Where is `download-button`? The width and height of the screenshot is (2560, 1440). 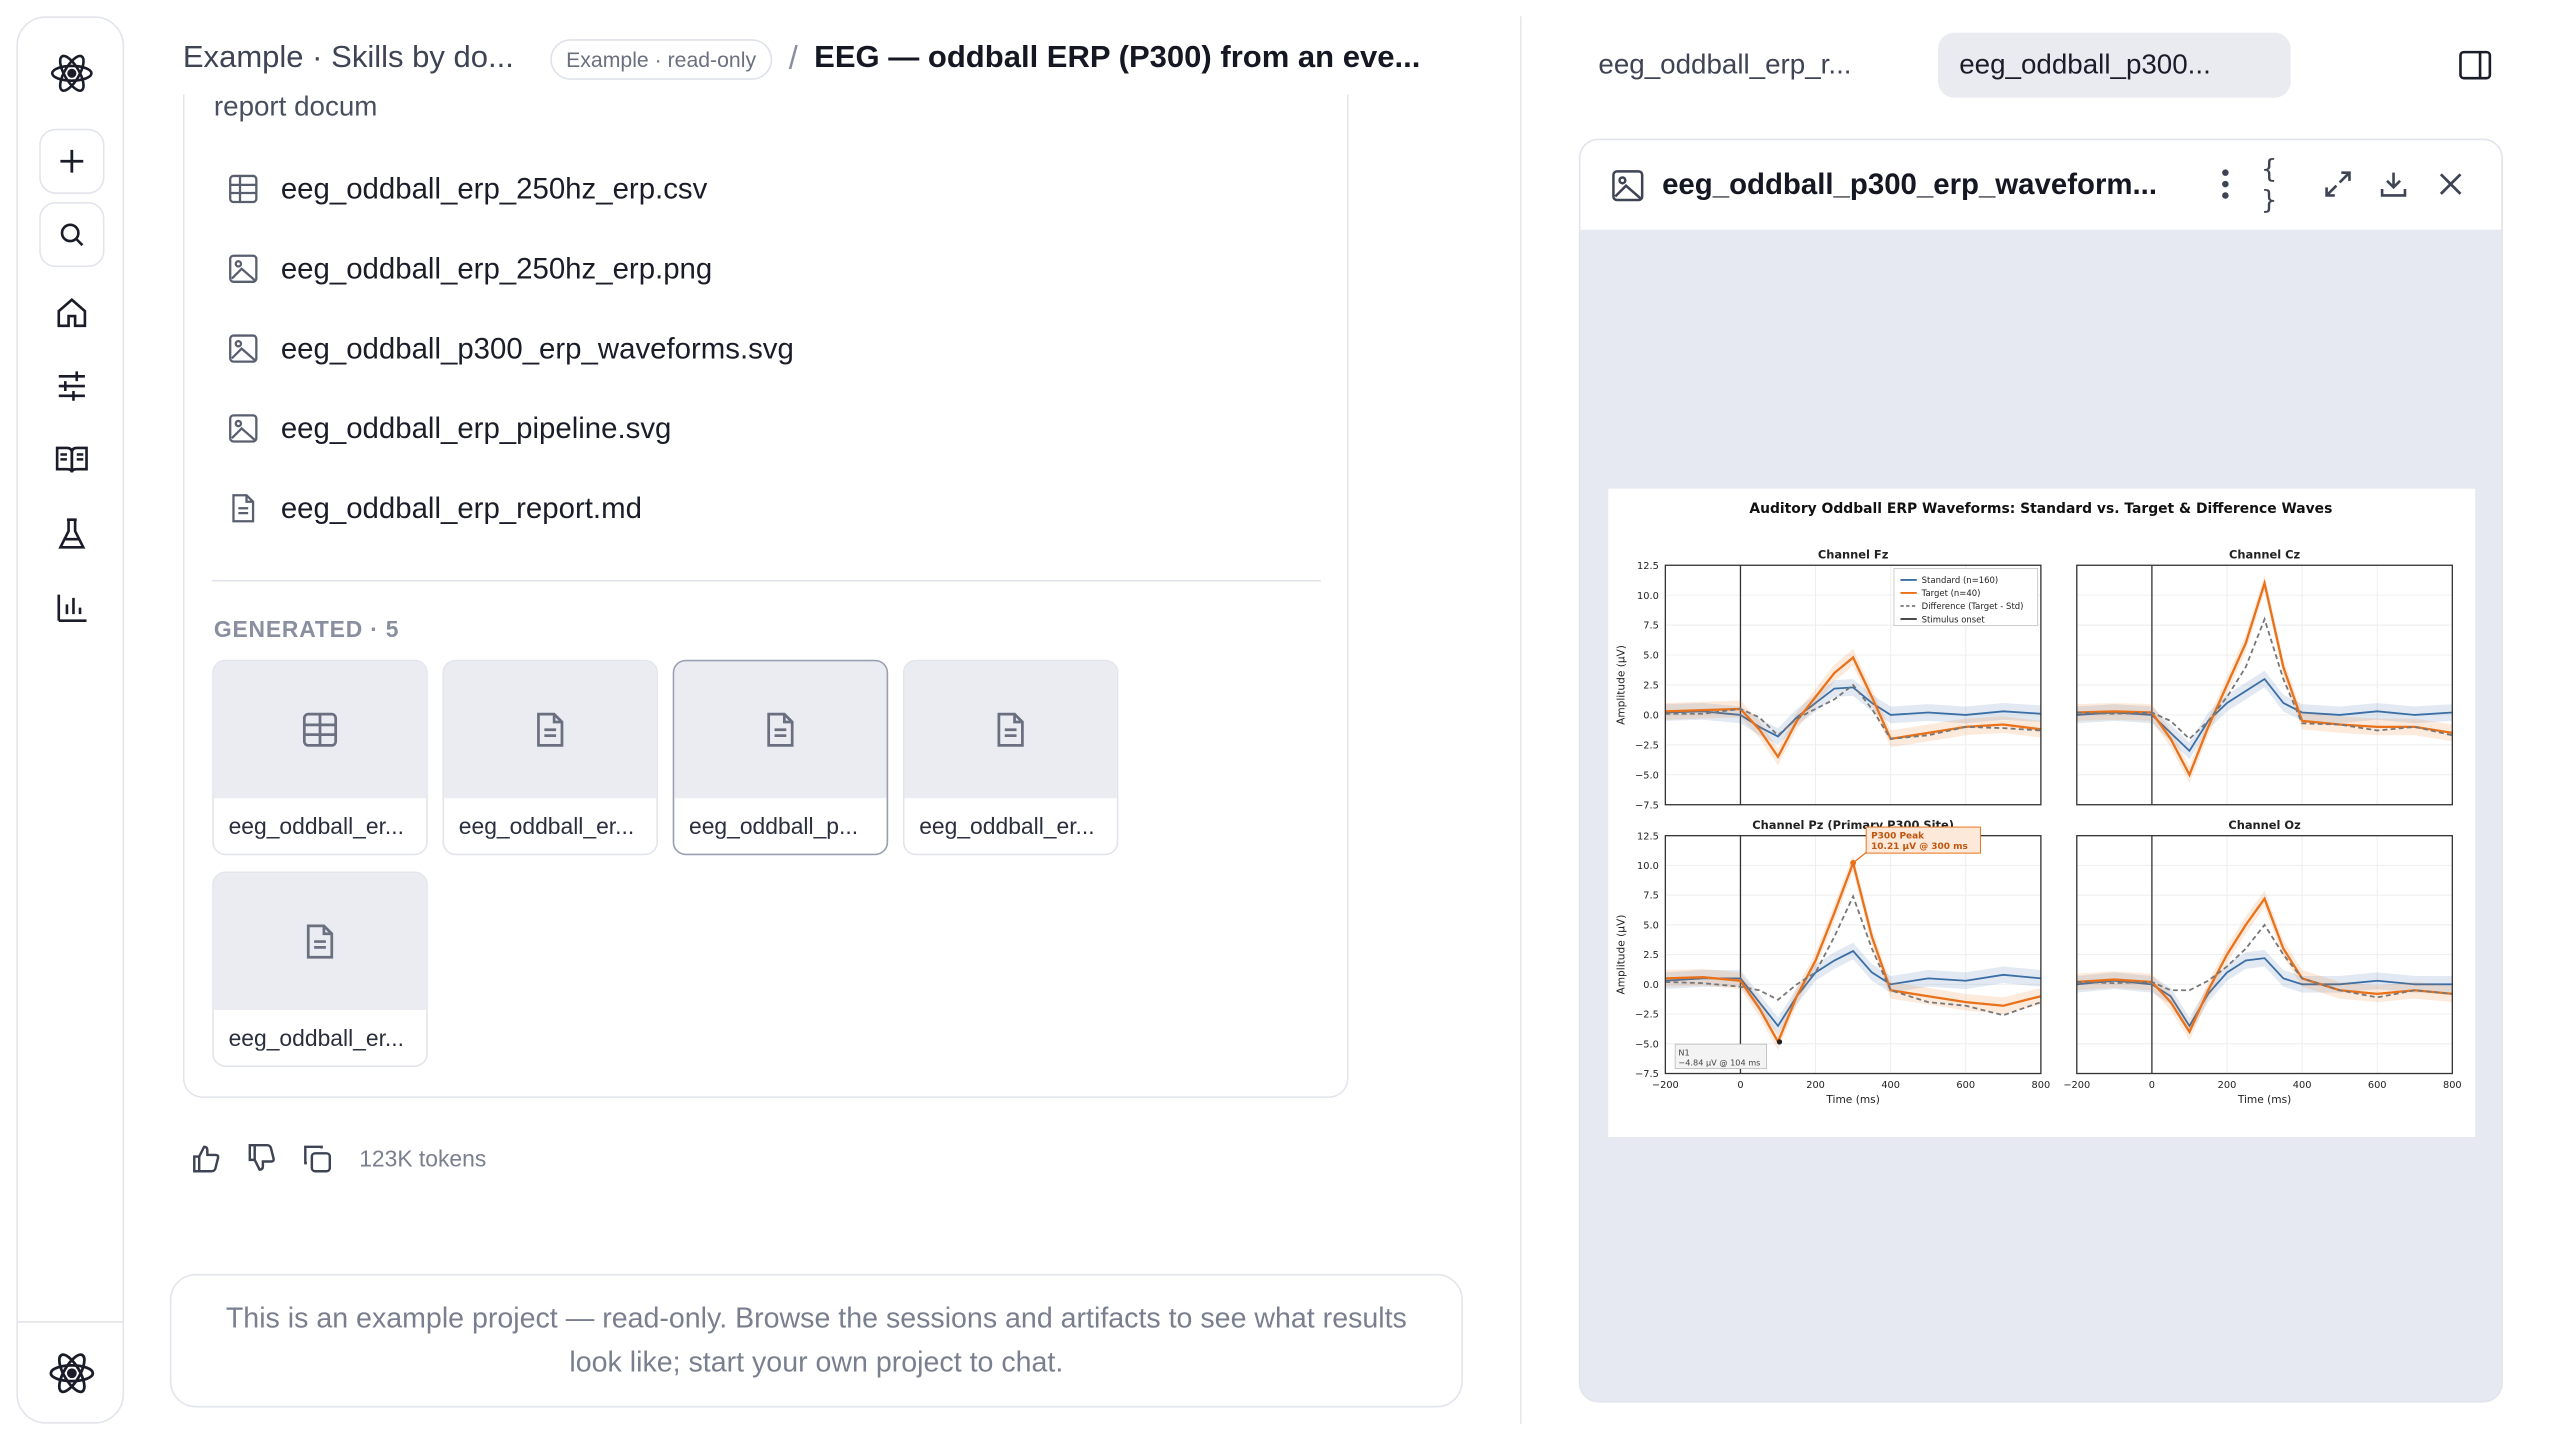
download-button is located at coordinates (2393, 184).